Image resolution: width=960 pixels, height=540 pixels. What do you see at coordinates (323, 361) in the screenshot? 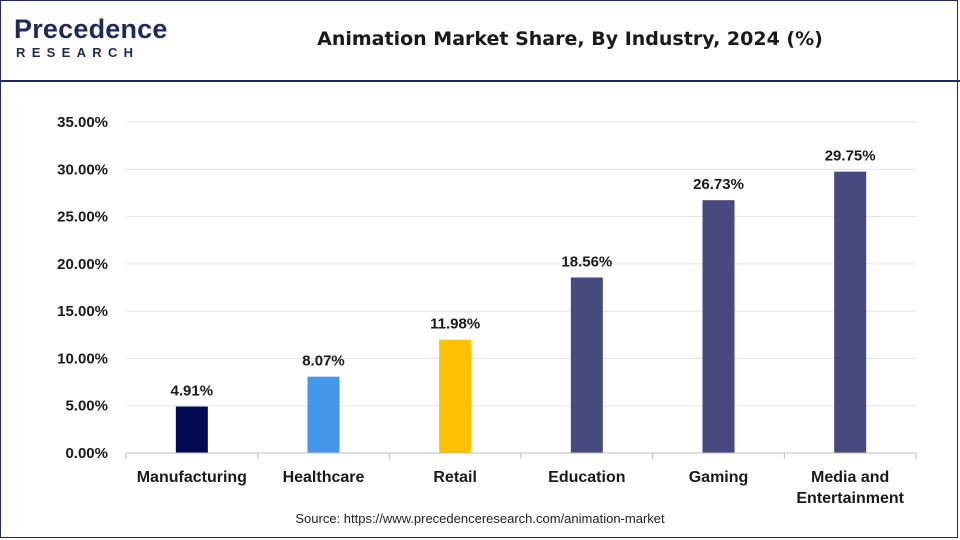
I see `data-label: 8.07%` at bounding box center [323, 361].